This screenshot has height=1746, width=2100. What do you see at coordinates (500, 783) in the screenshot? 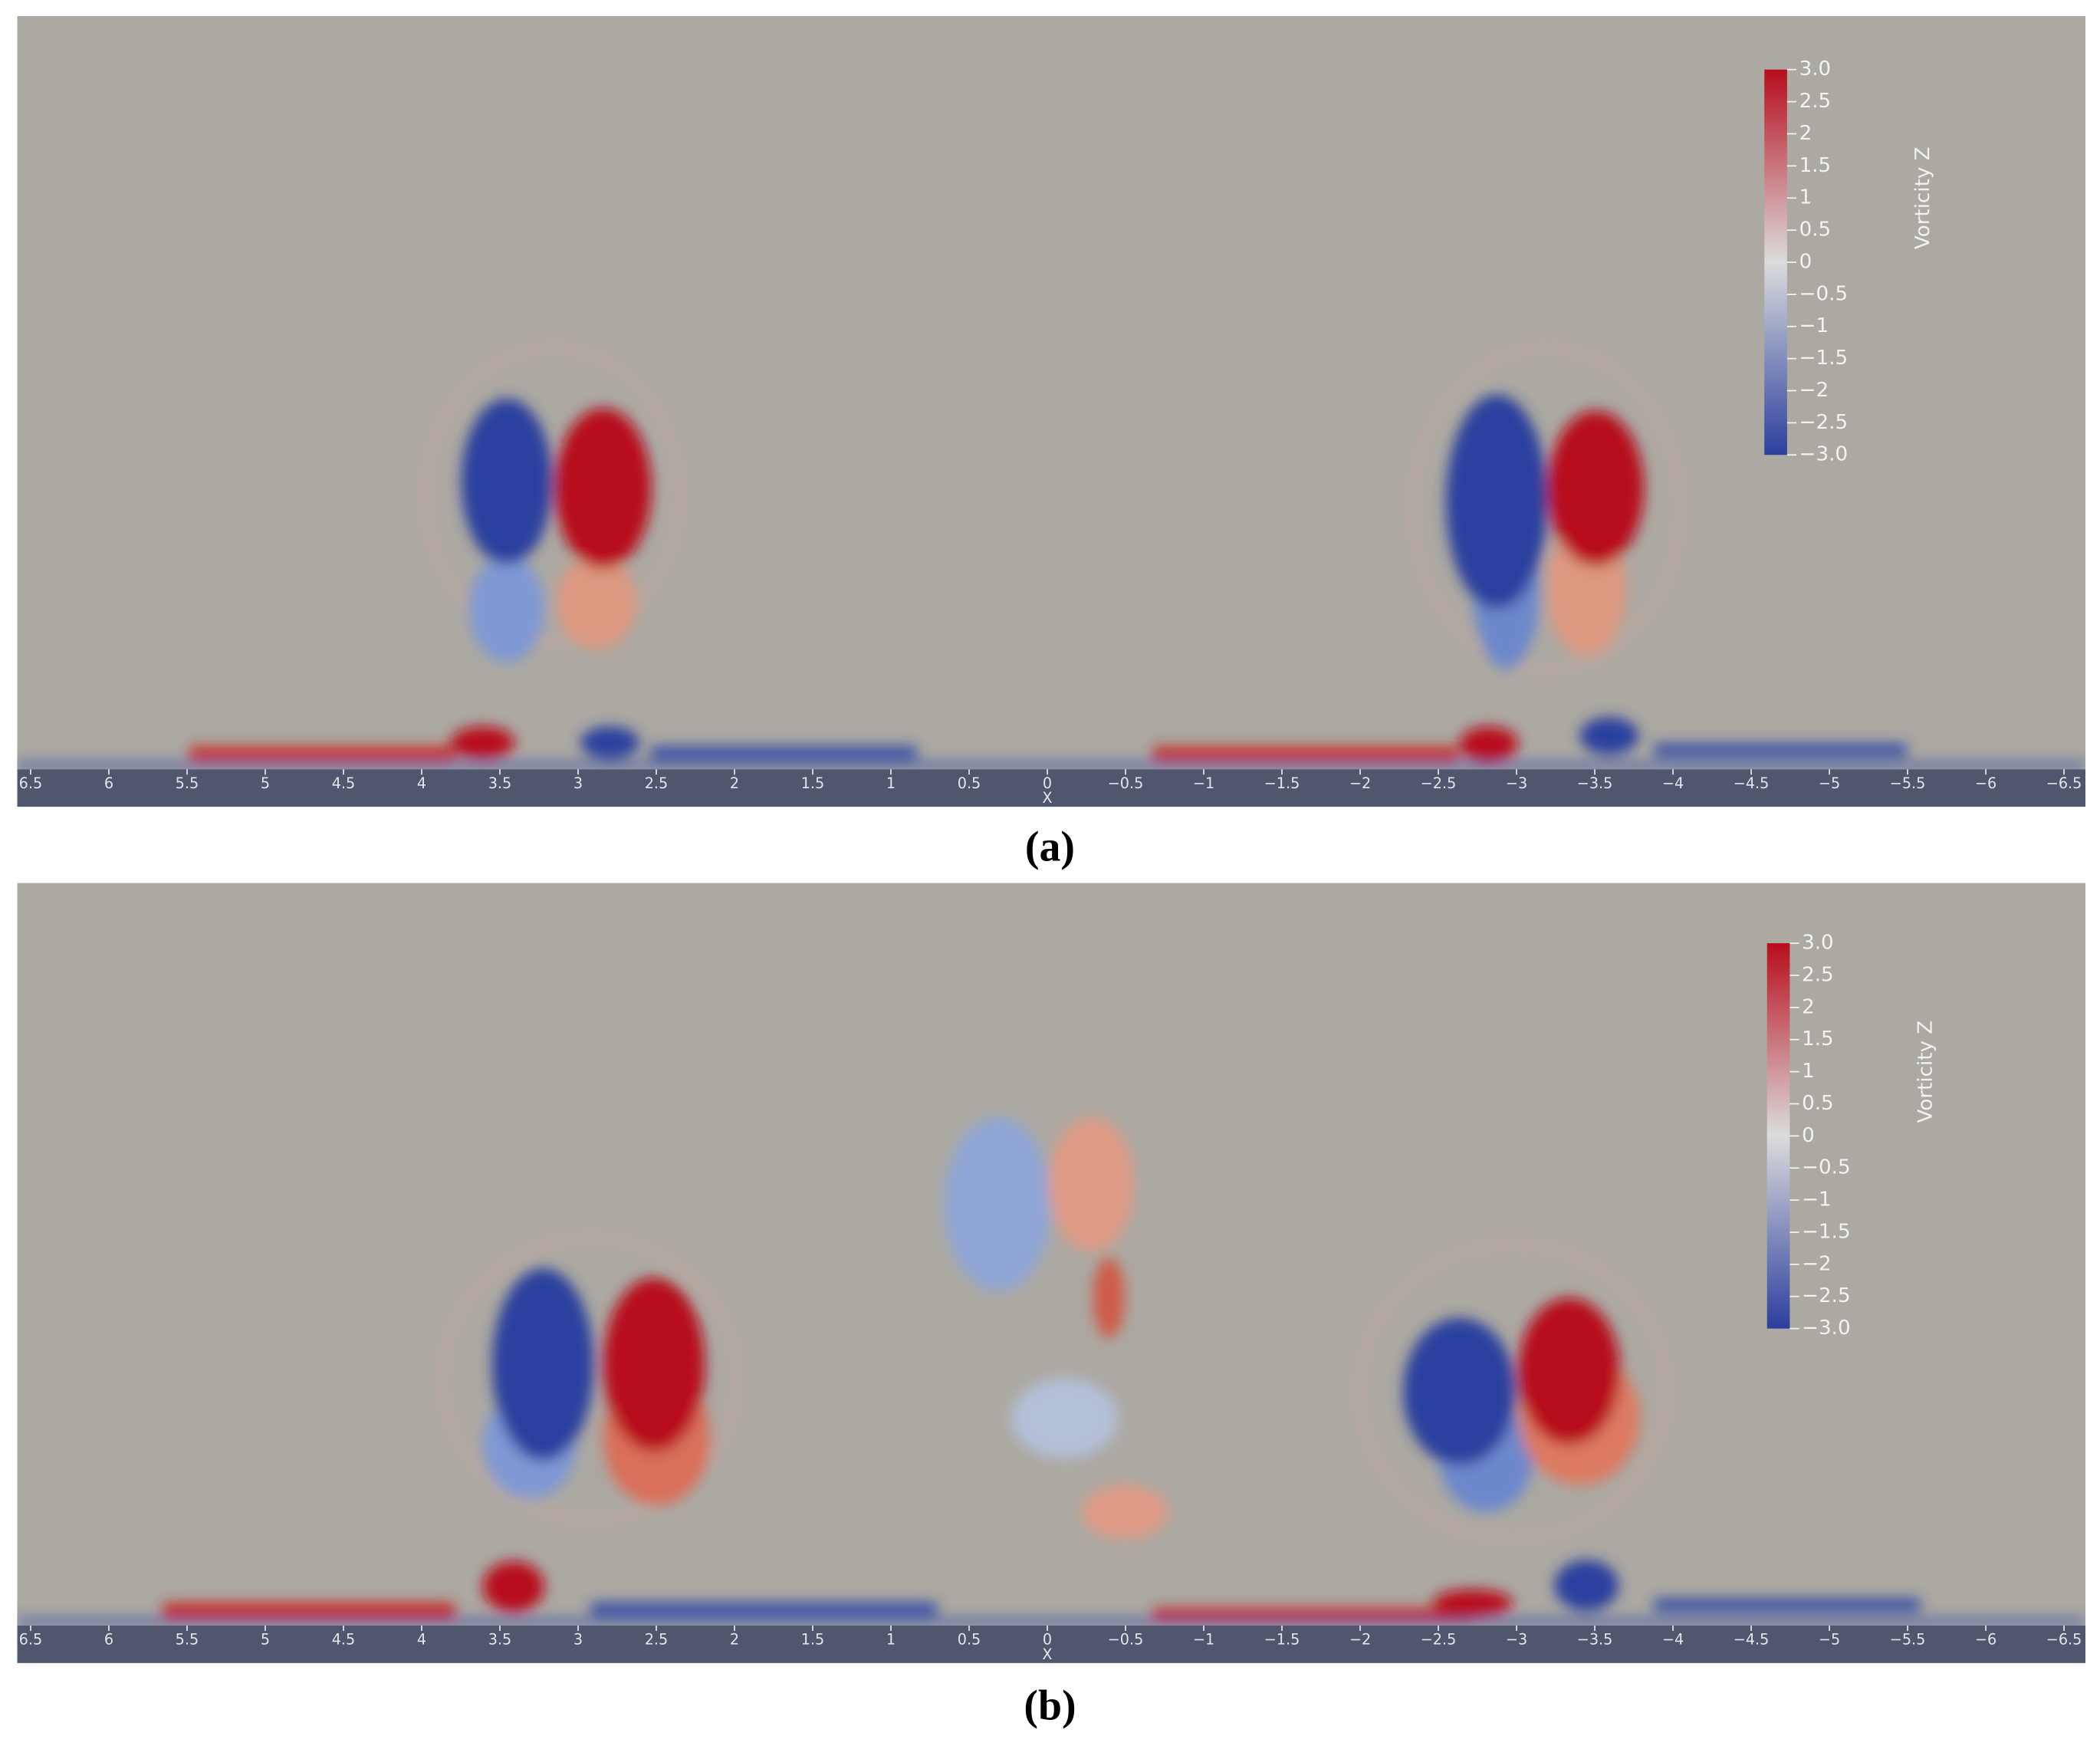
I see `x-tick-label: 3.5` at bounding box center [500, 783].